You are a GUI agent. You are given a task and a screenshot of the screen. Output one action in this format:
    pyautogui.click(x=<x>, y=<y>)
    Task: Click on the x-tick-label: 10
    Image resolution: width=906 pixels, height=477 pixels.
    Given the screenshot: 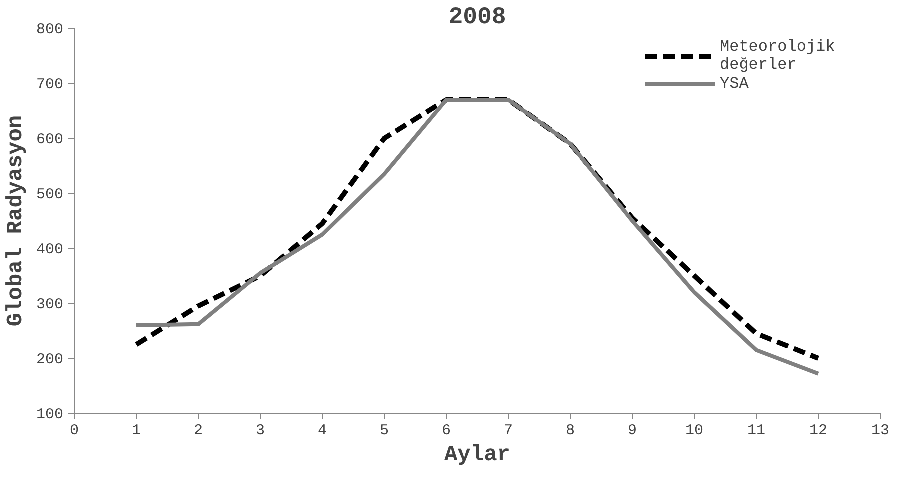 What is the action you would take?
    pyautogui.click(x=695, y=431)
    